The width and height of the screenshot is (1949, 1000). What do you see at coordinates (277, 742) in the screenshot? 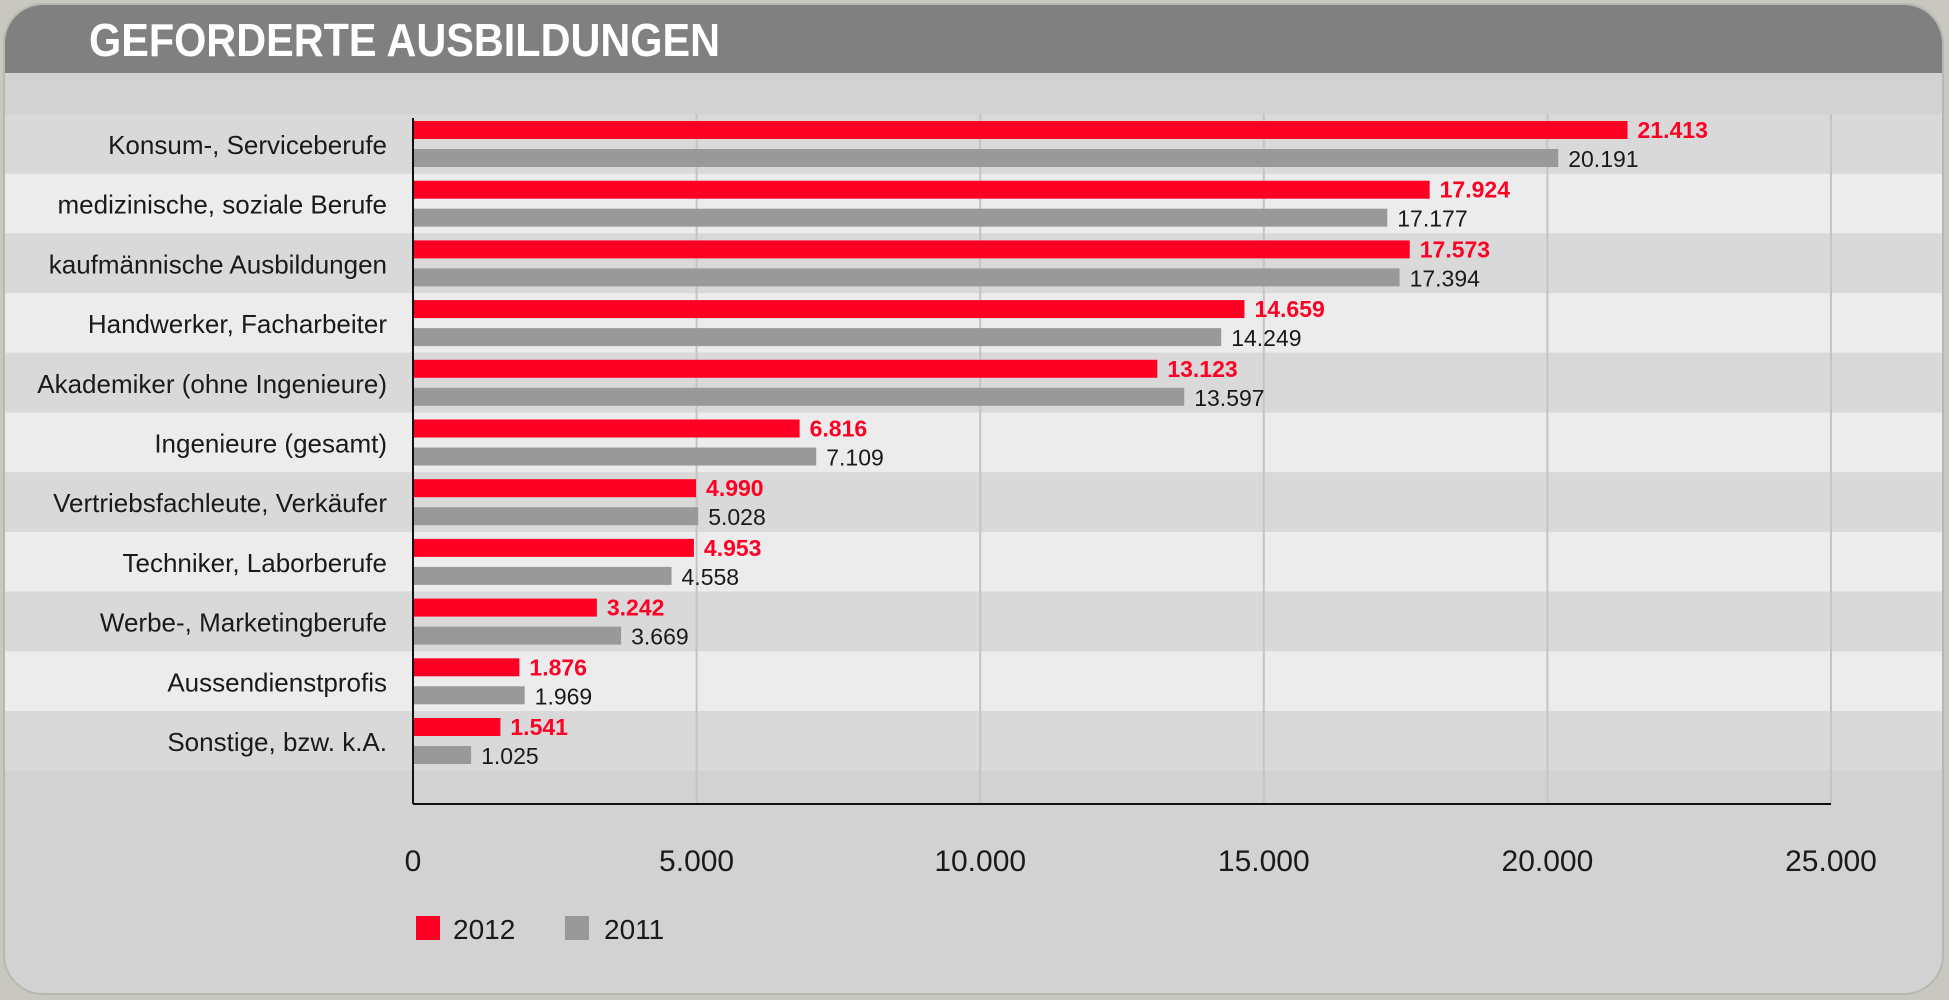
I see `category-label: Sonstige, bzw. k.A.` at bounding box center [277, 742].